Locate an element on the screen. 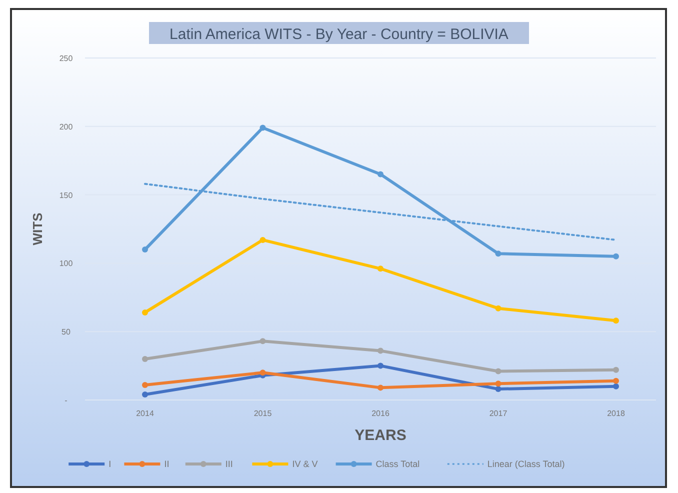 The width and height of the screenshot is (678, 493). y-tick-label: 150 is located at coordinates (66, 195).